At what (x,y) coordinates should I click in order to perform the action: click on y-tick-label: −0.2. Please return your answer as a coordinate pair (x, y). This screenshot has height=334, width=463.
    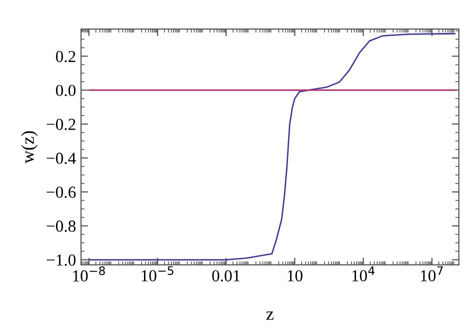
    Looking at the image, I should click on (61, 124).